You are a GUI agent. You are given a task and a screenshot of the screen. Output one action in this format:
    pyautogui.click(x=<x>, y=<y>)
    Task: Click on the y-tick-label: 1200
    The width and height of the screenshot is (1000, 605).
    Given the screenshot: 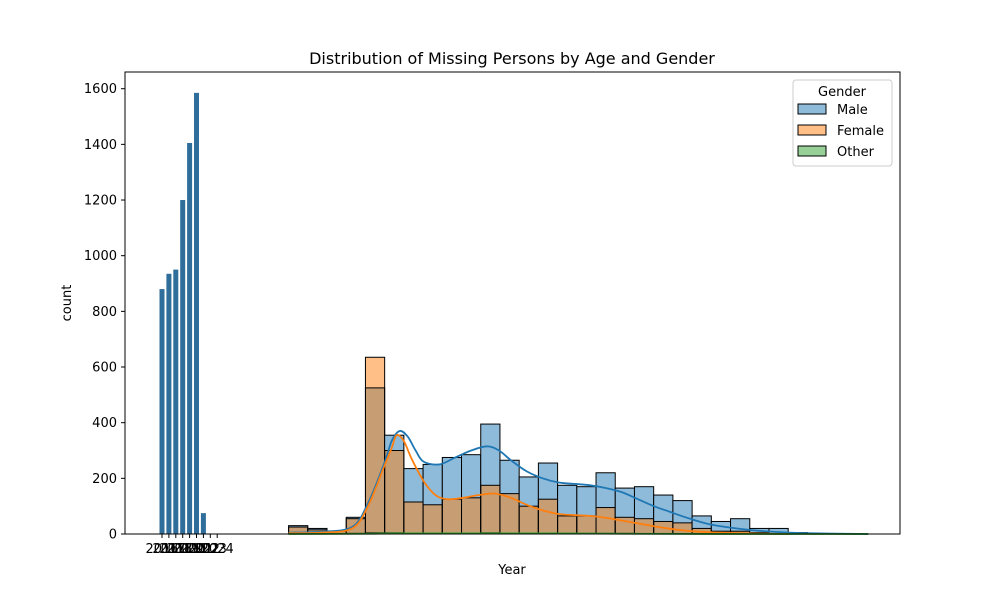 What is the action you would take?
    pyautogui.click(x=100, y=201)
    